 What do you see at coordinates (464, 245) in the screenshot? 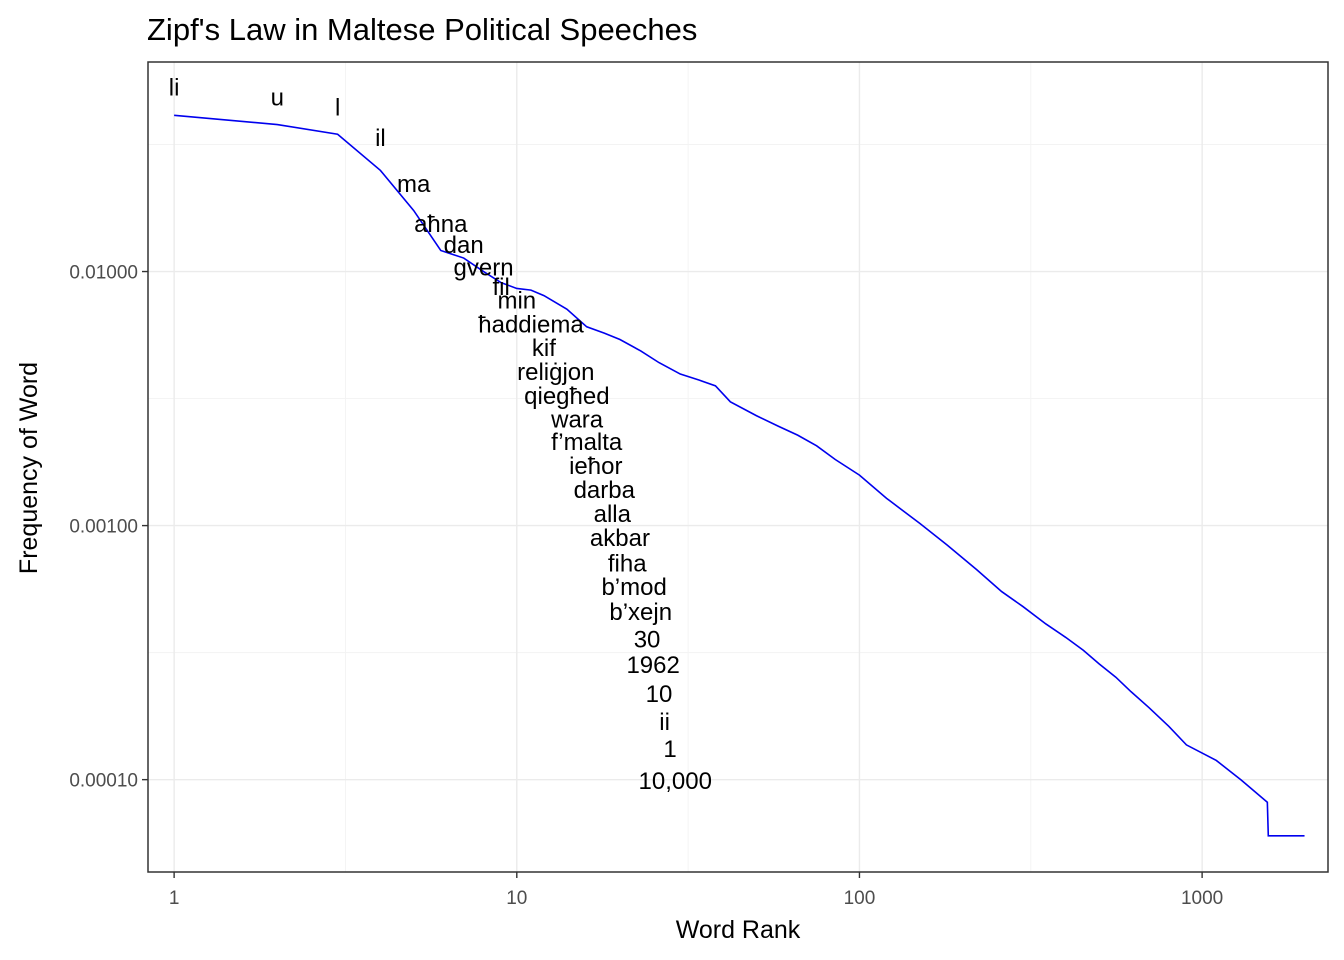
I see `word-label: dan` at bounding box center [464, 245].